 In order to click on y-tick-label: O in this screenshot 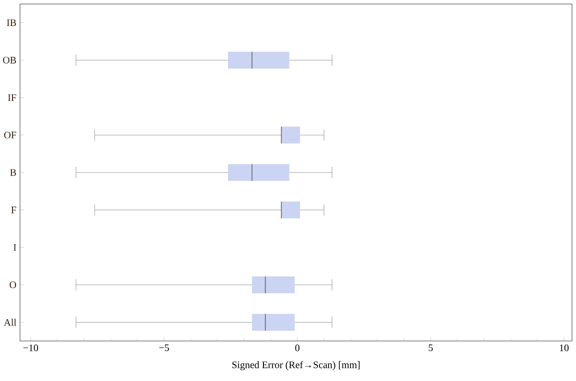, I will do `click(13, 284)`.